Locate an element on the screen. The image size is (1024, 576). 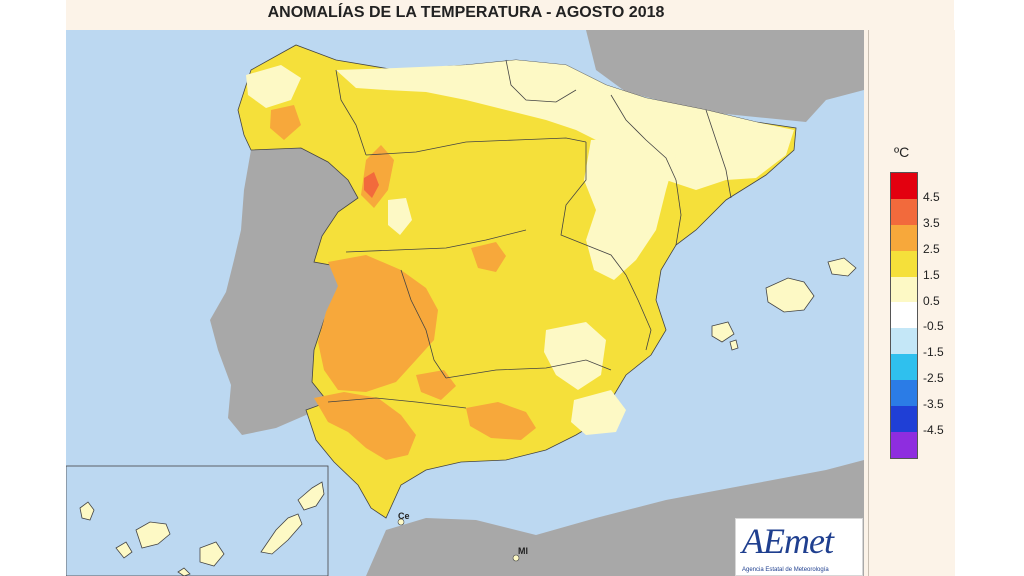
aemet-logo-subtitle: Agencia Estatal de Meteorología is located at coordinates (785, 570).